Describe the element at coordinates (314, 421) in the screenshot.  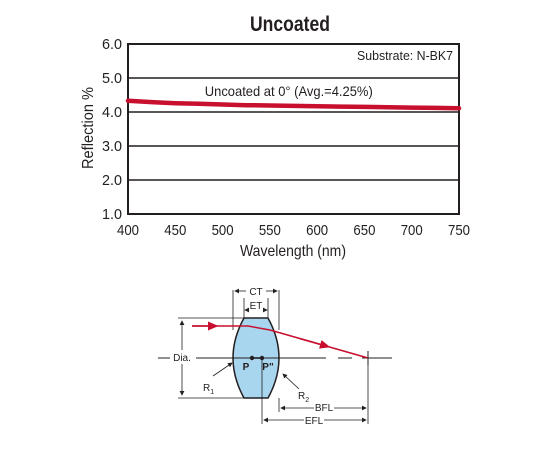
I see `efl-label: EFL` at that location.